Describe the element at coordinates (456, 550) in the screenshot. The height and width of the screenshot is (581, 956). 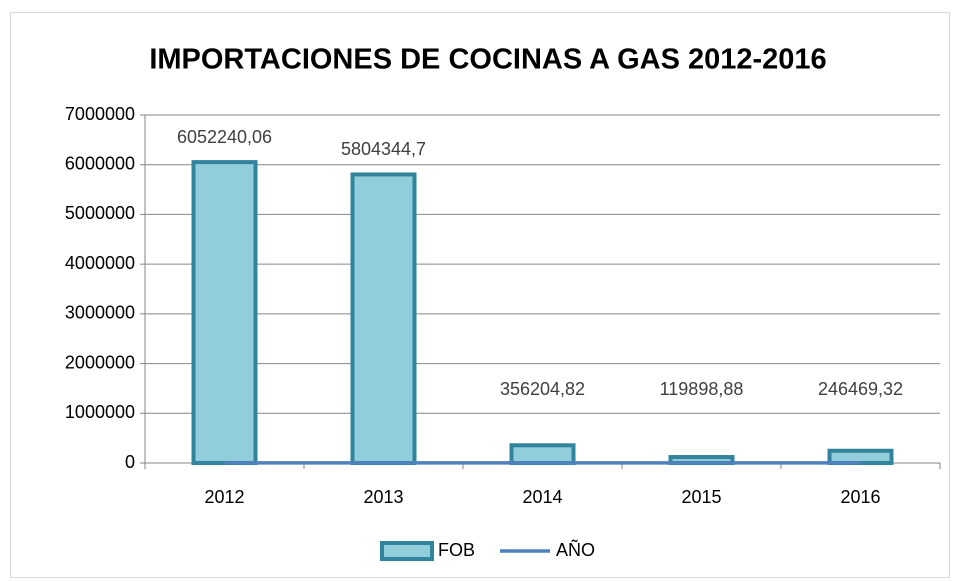
I see `legend-label: FOB` at that location.